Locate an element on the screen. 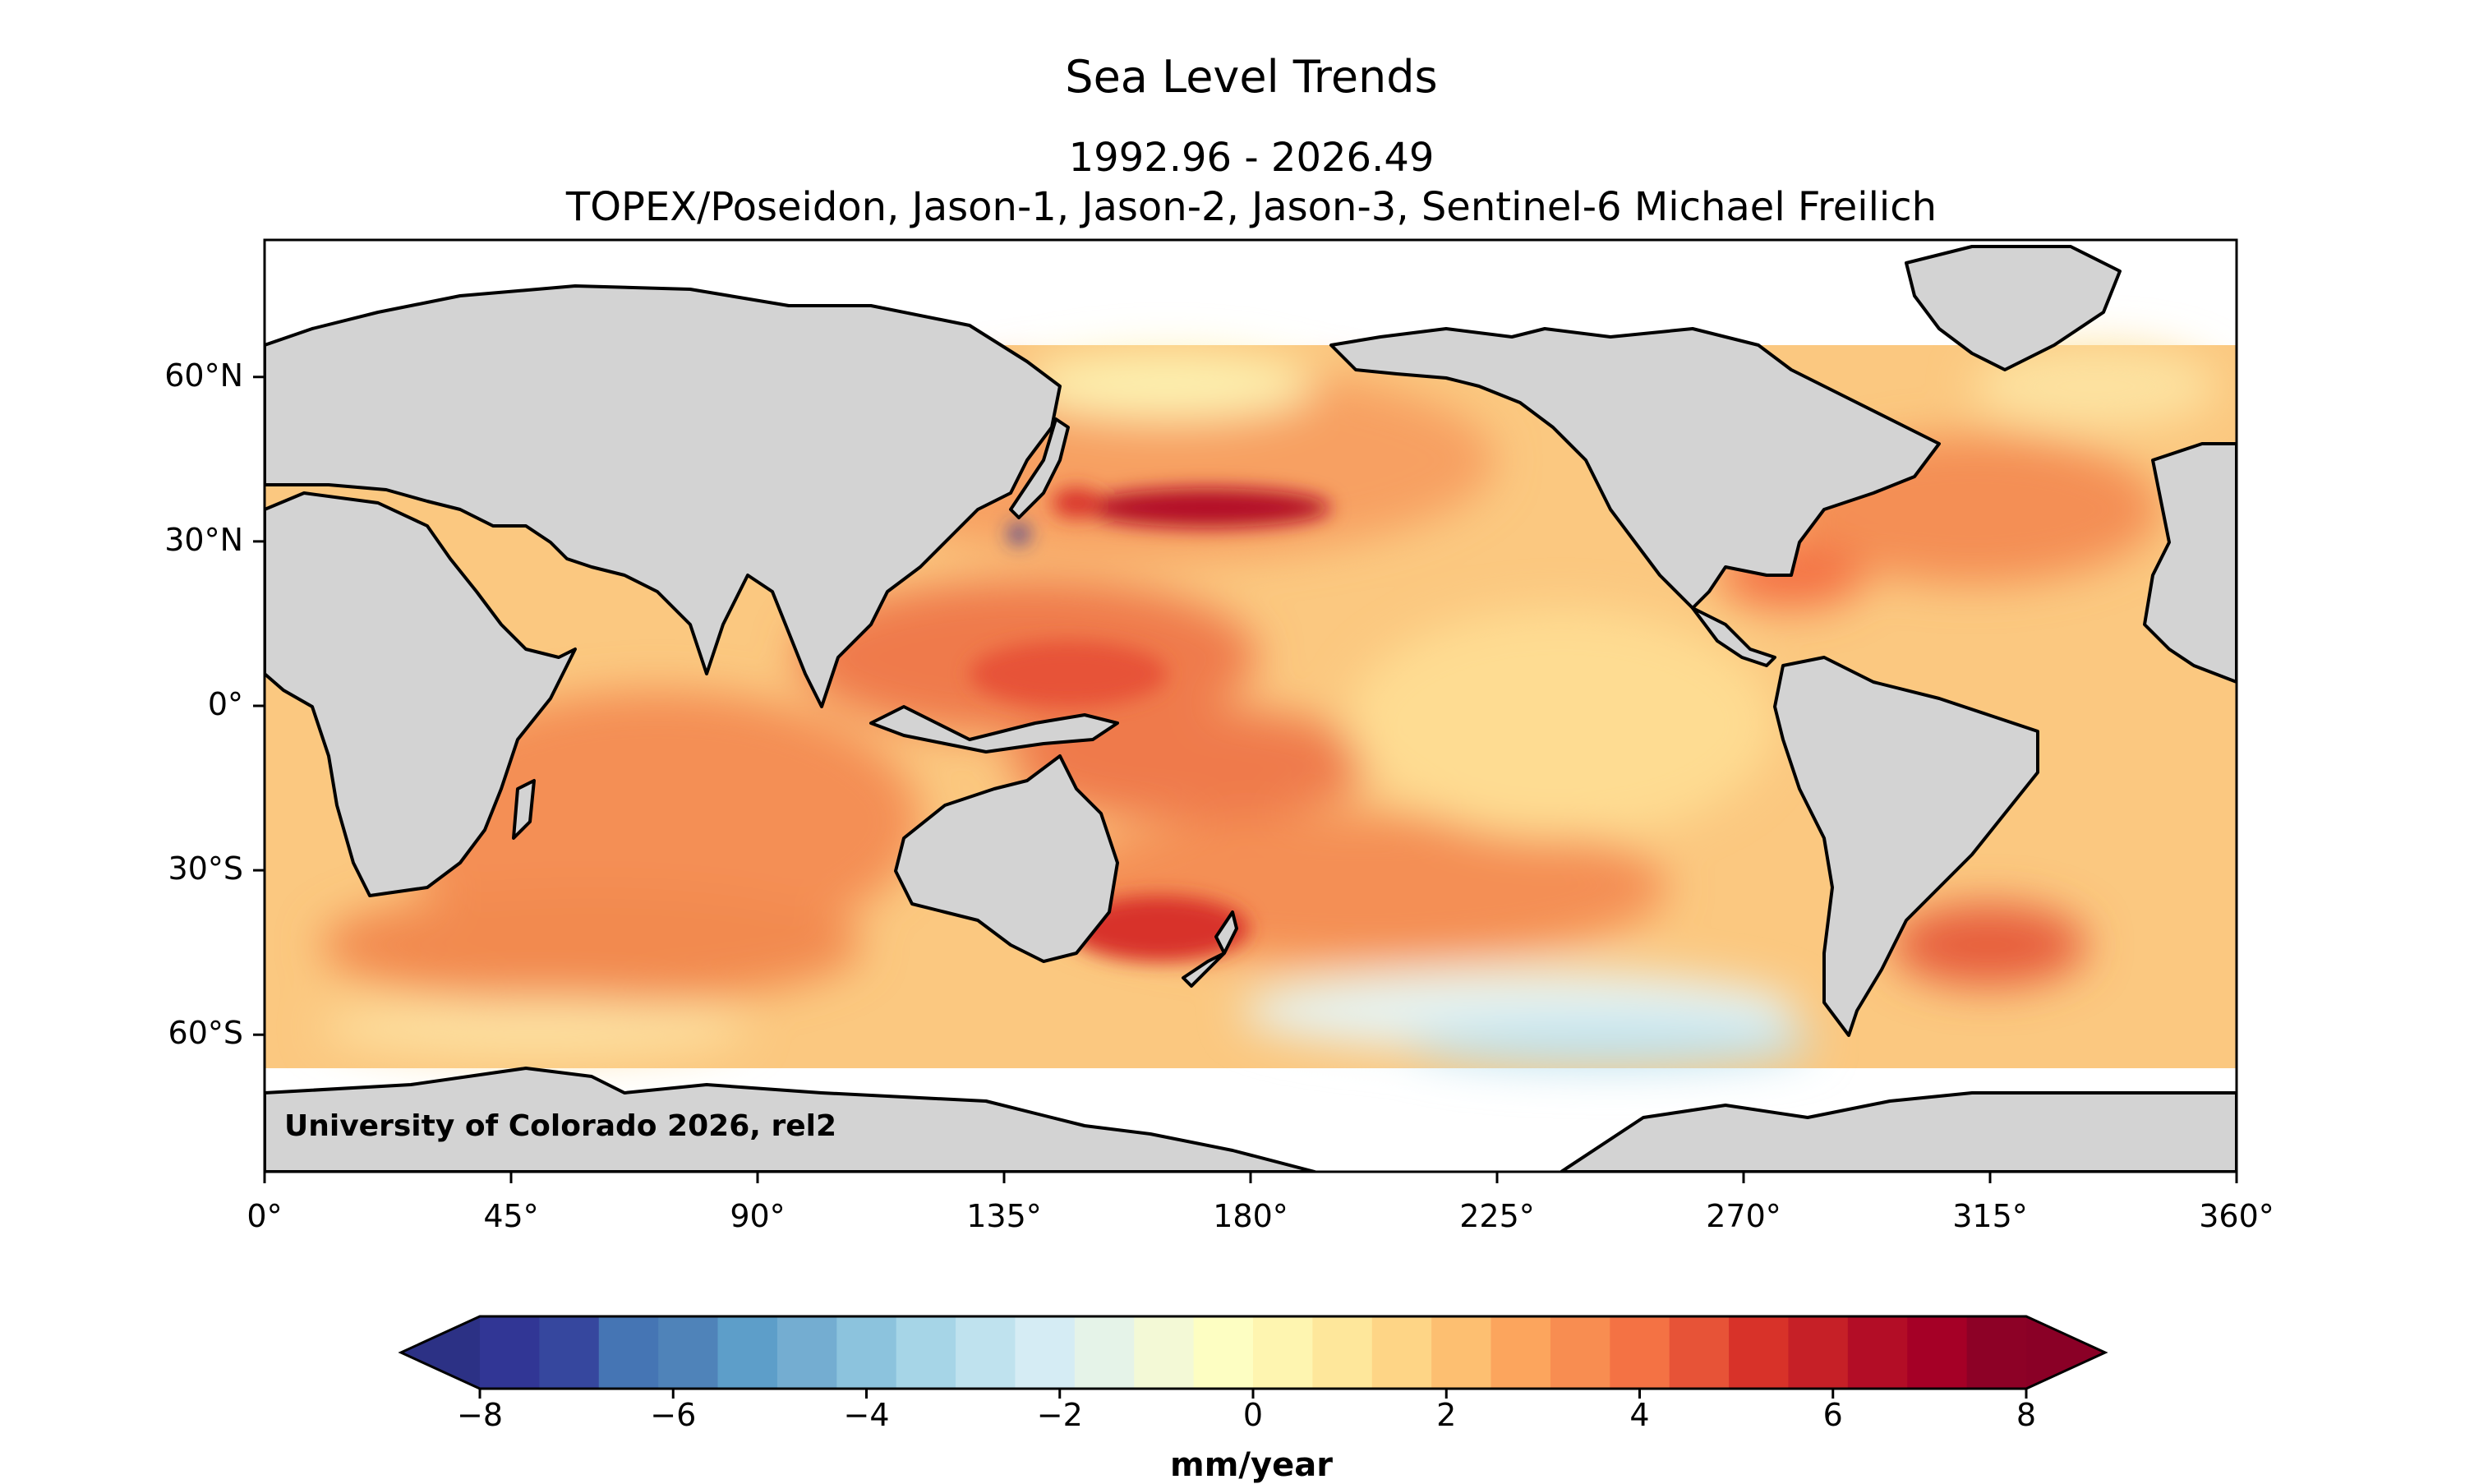  chart-title: Sea Level Trends is located at coordinates (1252, 77).